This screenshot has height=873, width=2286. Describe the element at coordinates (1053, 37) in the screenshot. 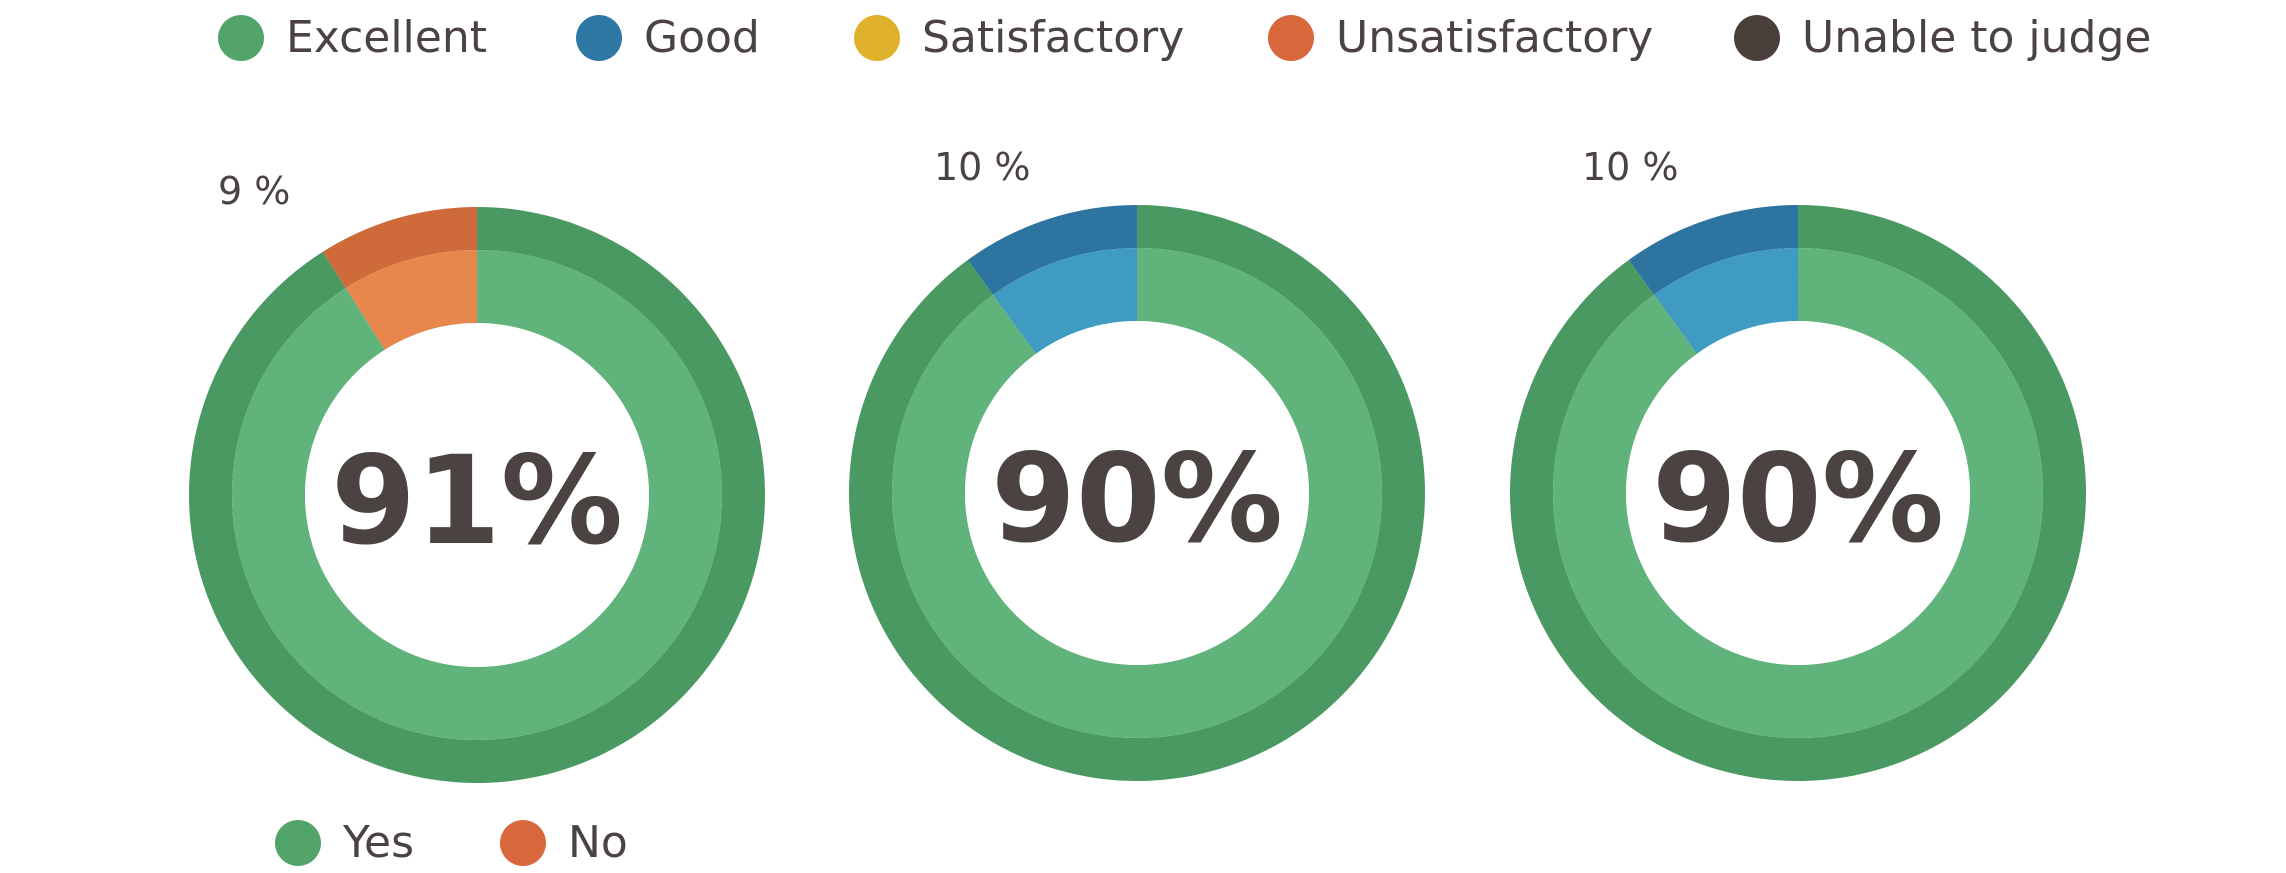

I see `legend-label-satisfactory: Satisfactory` at that location.